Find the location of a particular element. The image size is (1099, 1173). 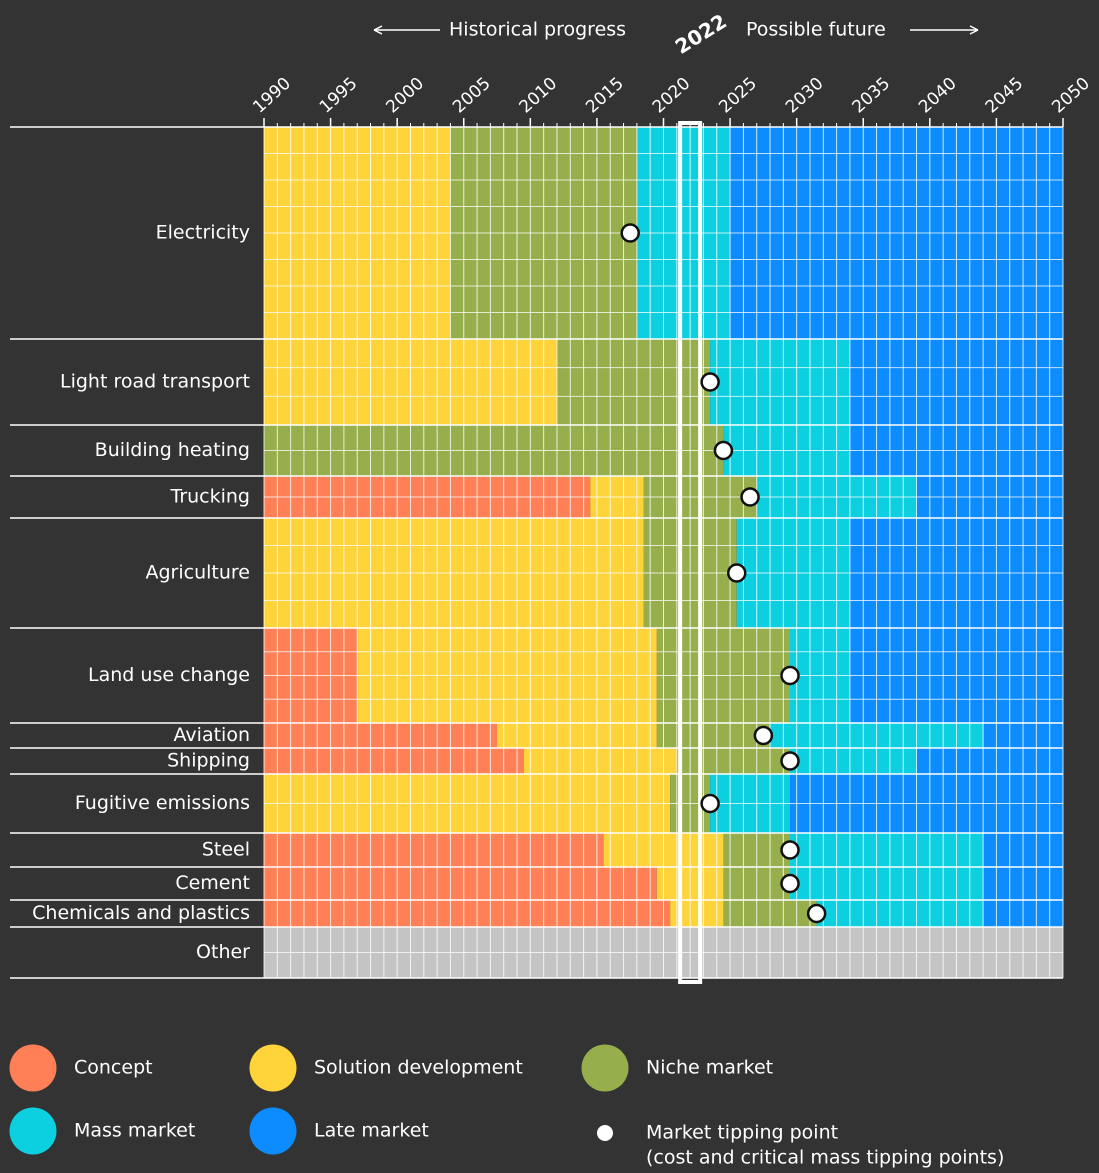

legend-label: Concept is located at coordinates (113, 1068).